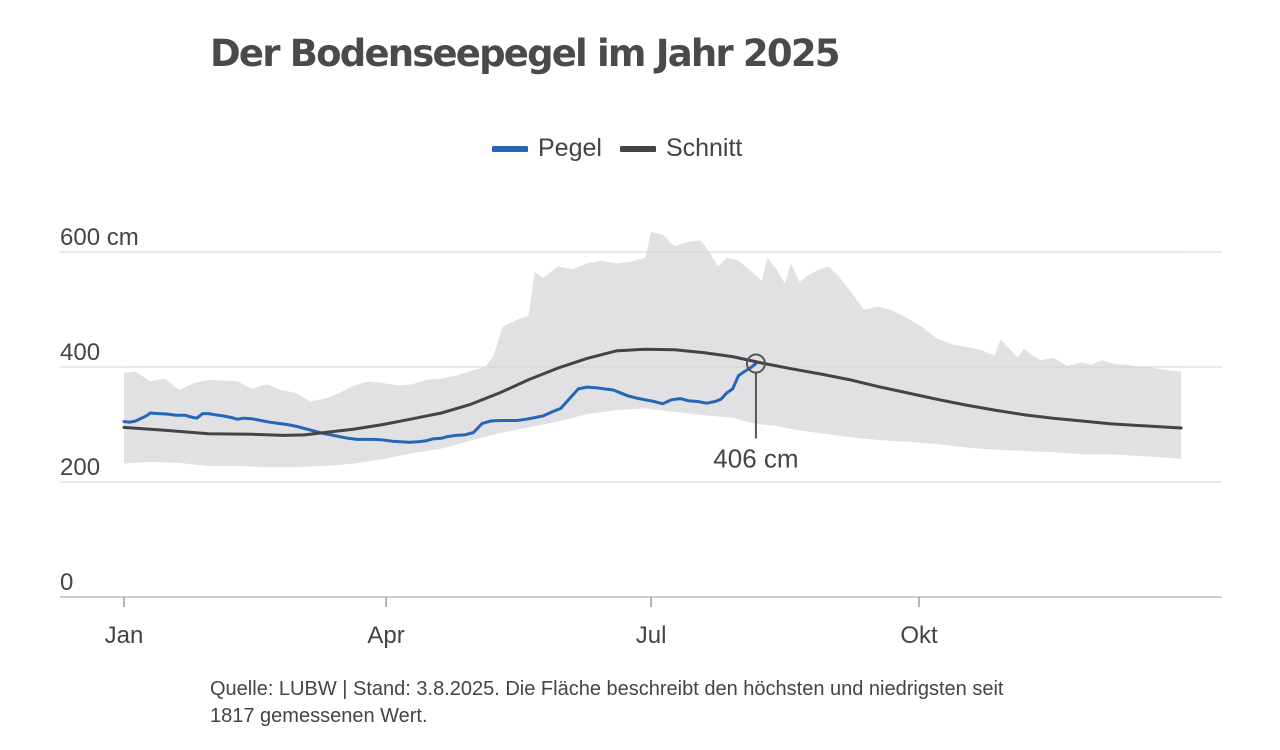 The width and height of the screenshot is (1280, 750). I want to click on annotation-label: 406 cm, so click(755, 459).